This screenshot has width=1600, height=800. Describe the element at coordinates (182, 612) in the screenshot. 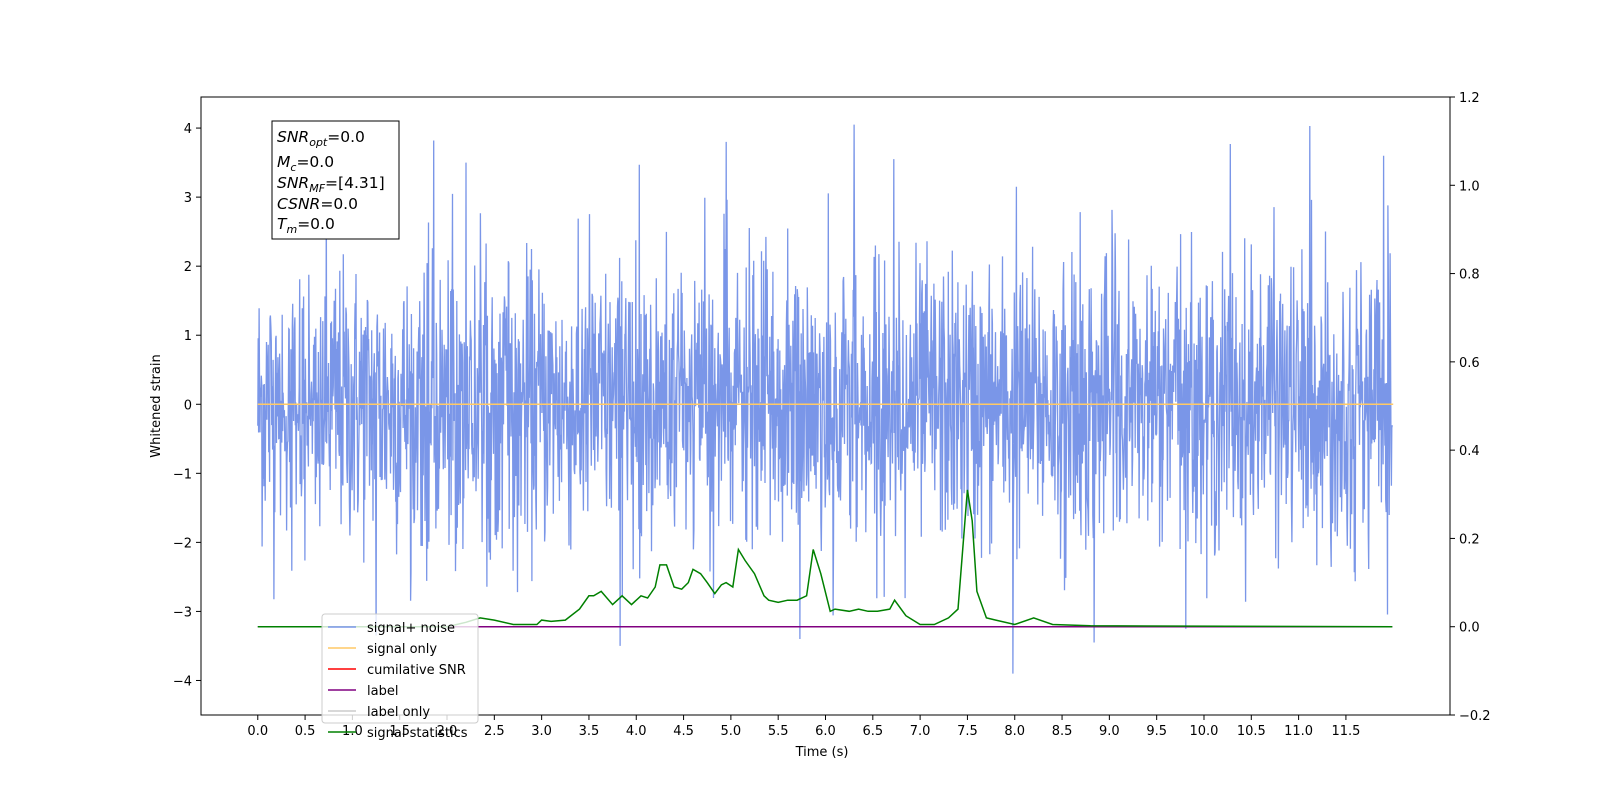

I see `y-tick-label: −3` at that location.